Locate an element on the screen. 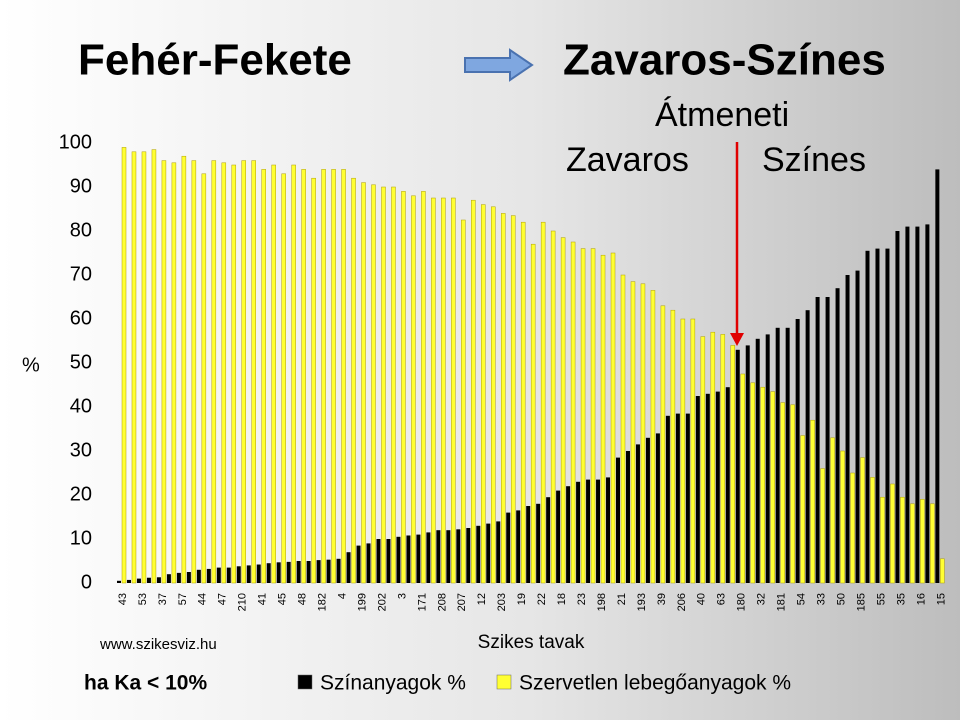  y-tick-label: 90 is located at coordinates (81, 186).